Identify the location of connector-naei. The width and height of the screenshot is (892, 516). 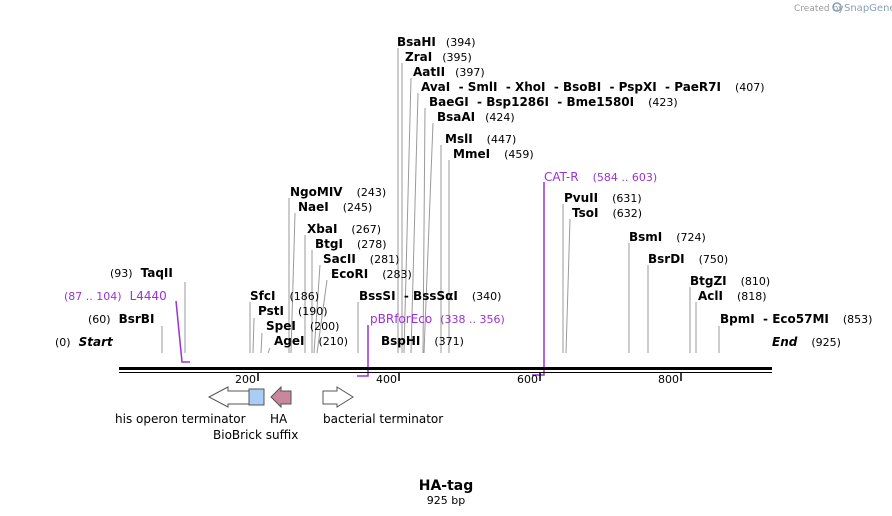
(293, 283).